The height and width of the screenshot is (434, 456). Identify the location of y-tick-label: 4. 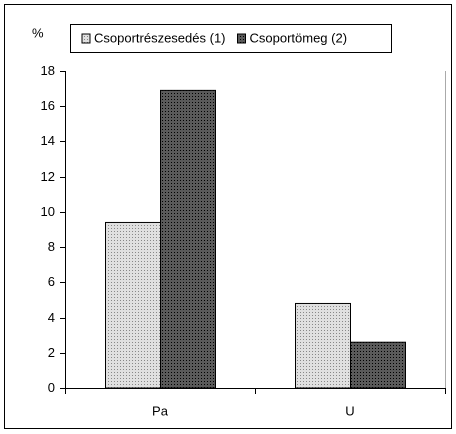
(51, 317).